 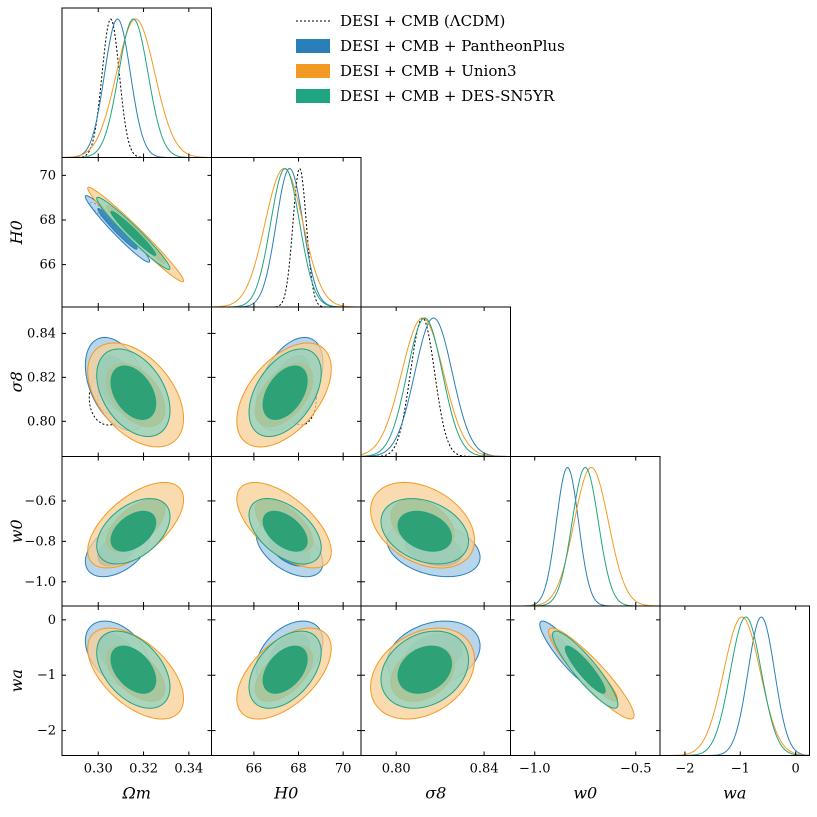 I want to click on desi-cmb-pantheonplus-marginal-wa, so click(x=735, y=686).